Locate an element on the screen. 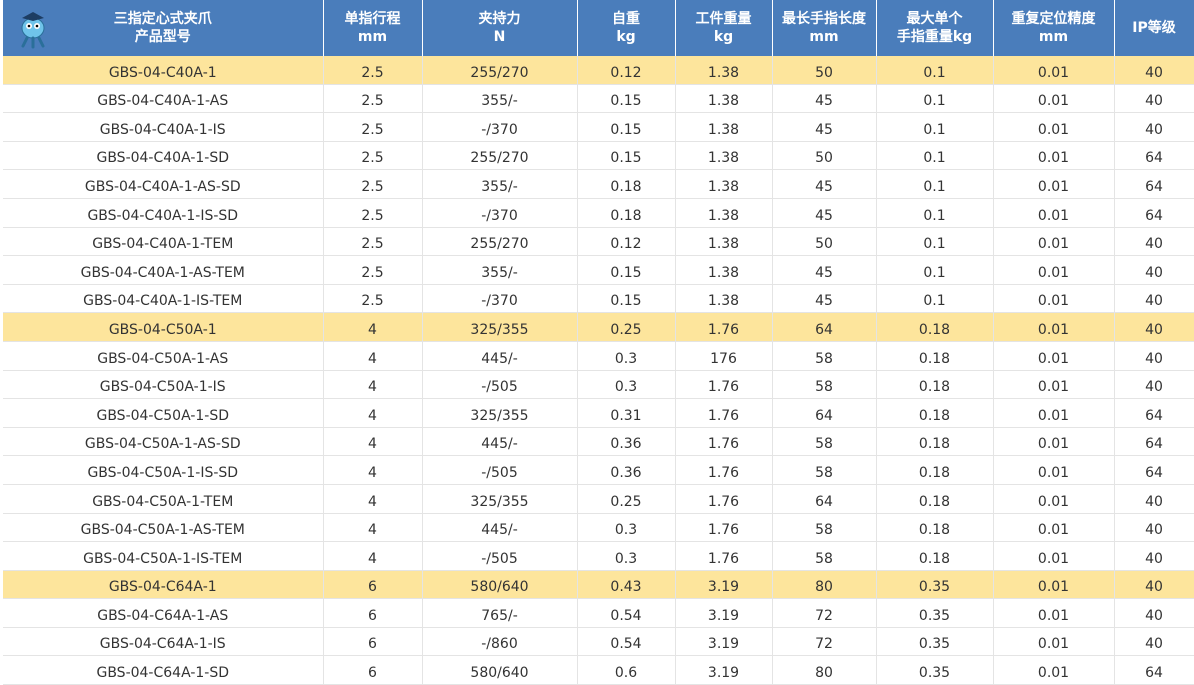  table-cell: GBS-04-C50A-1 is located at coordinates (163, 327).